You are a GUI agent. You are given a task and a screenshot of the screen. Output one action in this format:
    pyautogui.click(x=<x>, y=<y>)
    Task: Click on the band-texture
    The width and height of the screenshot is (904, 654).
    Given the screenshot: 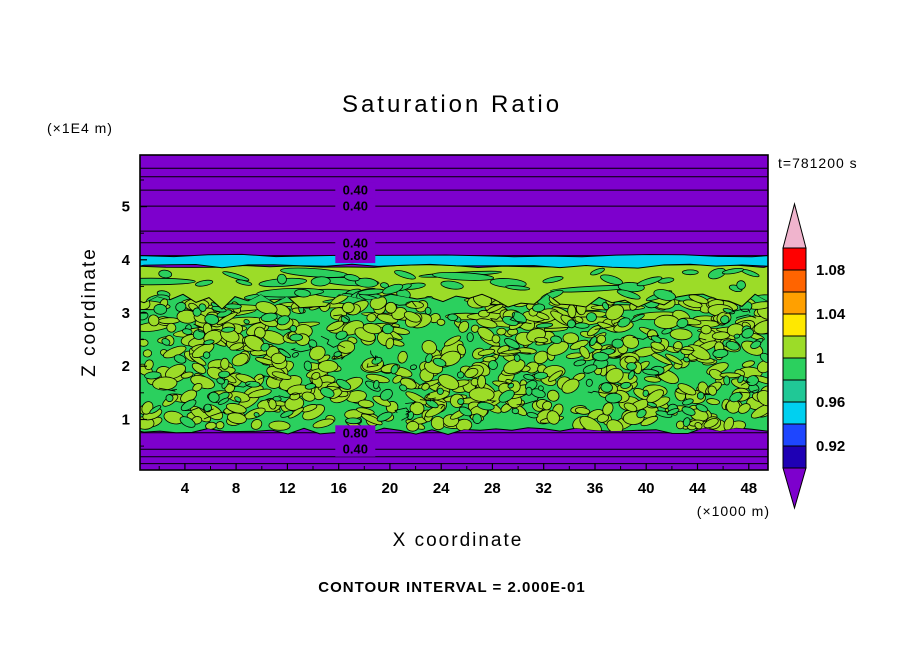 What is the action you would take?
    pyautogui.click(x=454, y=286)
    